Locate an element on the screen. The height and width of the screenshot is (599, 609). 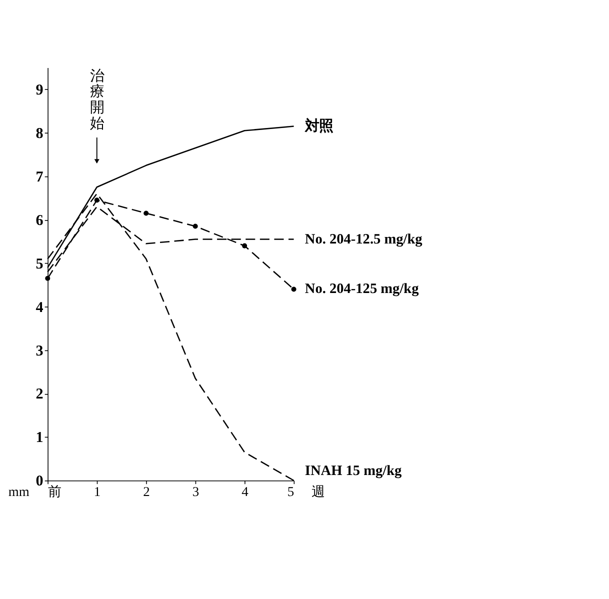
y-tick-label: 0 is located at coordinates (40, 482).